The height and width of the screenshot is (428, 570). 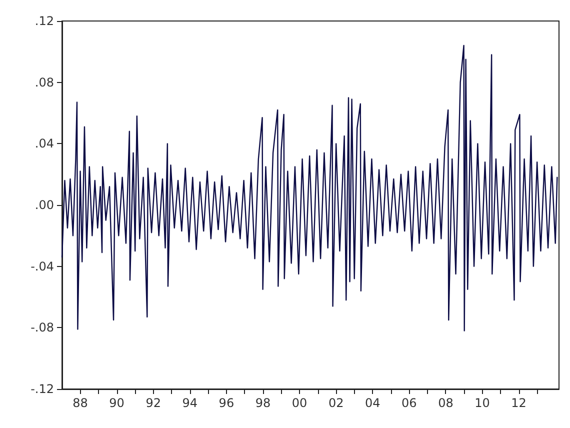 What do you see at coordinates (409, 403) in the screenshot?
I see `x-tick-label: 06` at bounding box center [409, 403].